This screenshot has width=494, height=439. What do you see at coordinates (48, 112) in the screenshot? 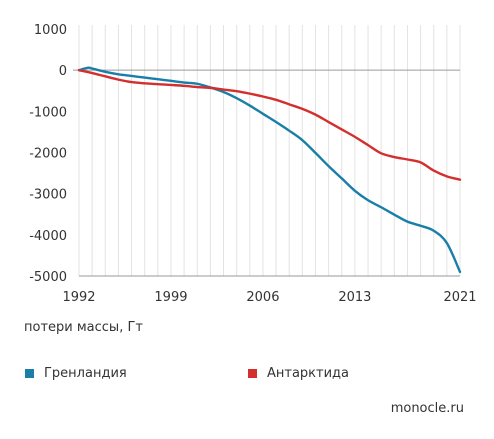
I see `y-tick-label--1000: -1000` at bounding box center [48, 112].